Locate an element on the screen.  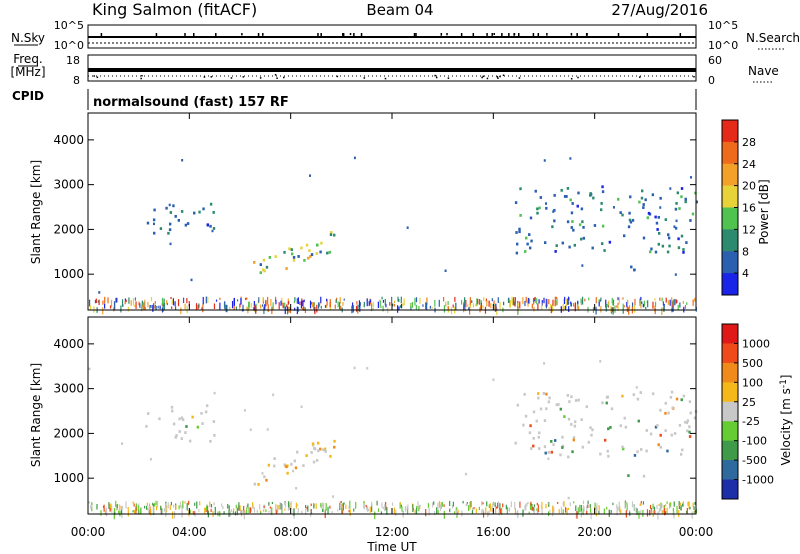
noise-spike is located at coordinates (586, 34).